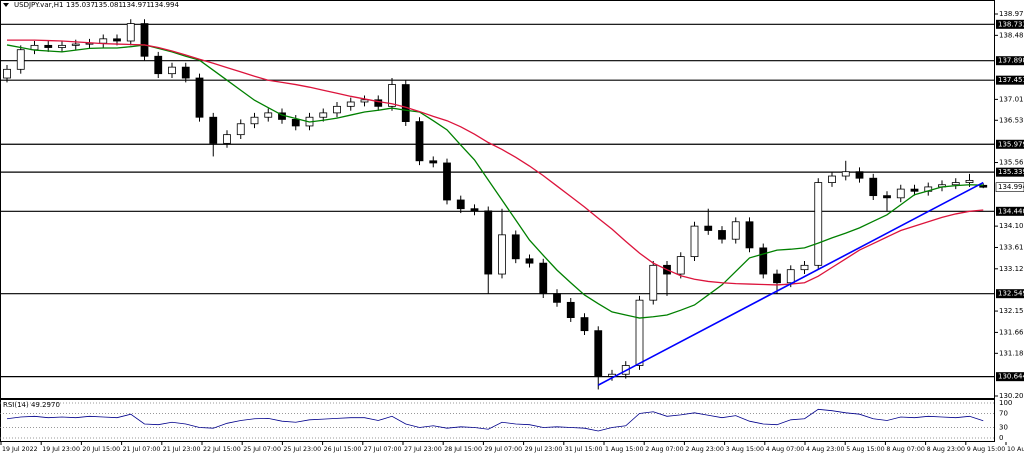 The image size is (1024, 453). I want to click on x-tick-label: 8 Aug 23:00, so click(946, 449).